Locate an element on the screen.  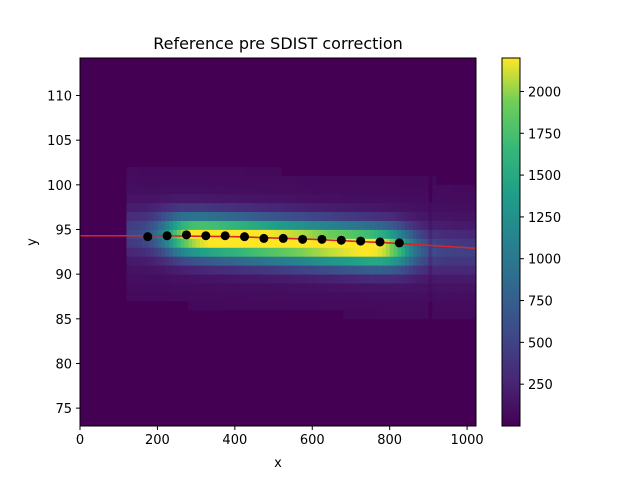
trace-overlay is located at coordinates (278, 240).